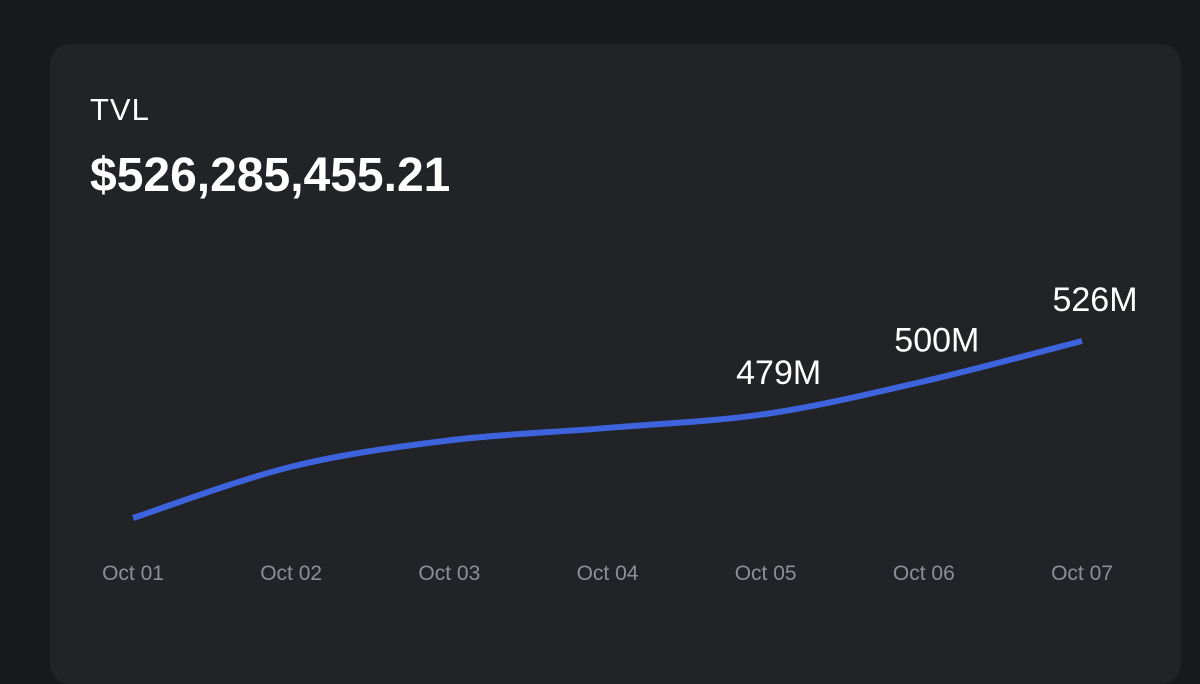 This screenshot has height=684, width=1200. What do you see at coordinates (291, 573) in the screenshot?
I see `x-tick-label: Oct 02` at bounding box center [291, 573].